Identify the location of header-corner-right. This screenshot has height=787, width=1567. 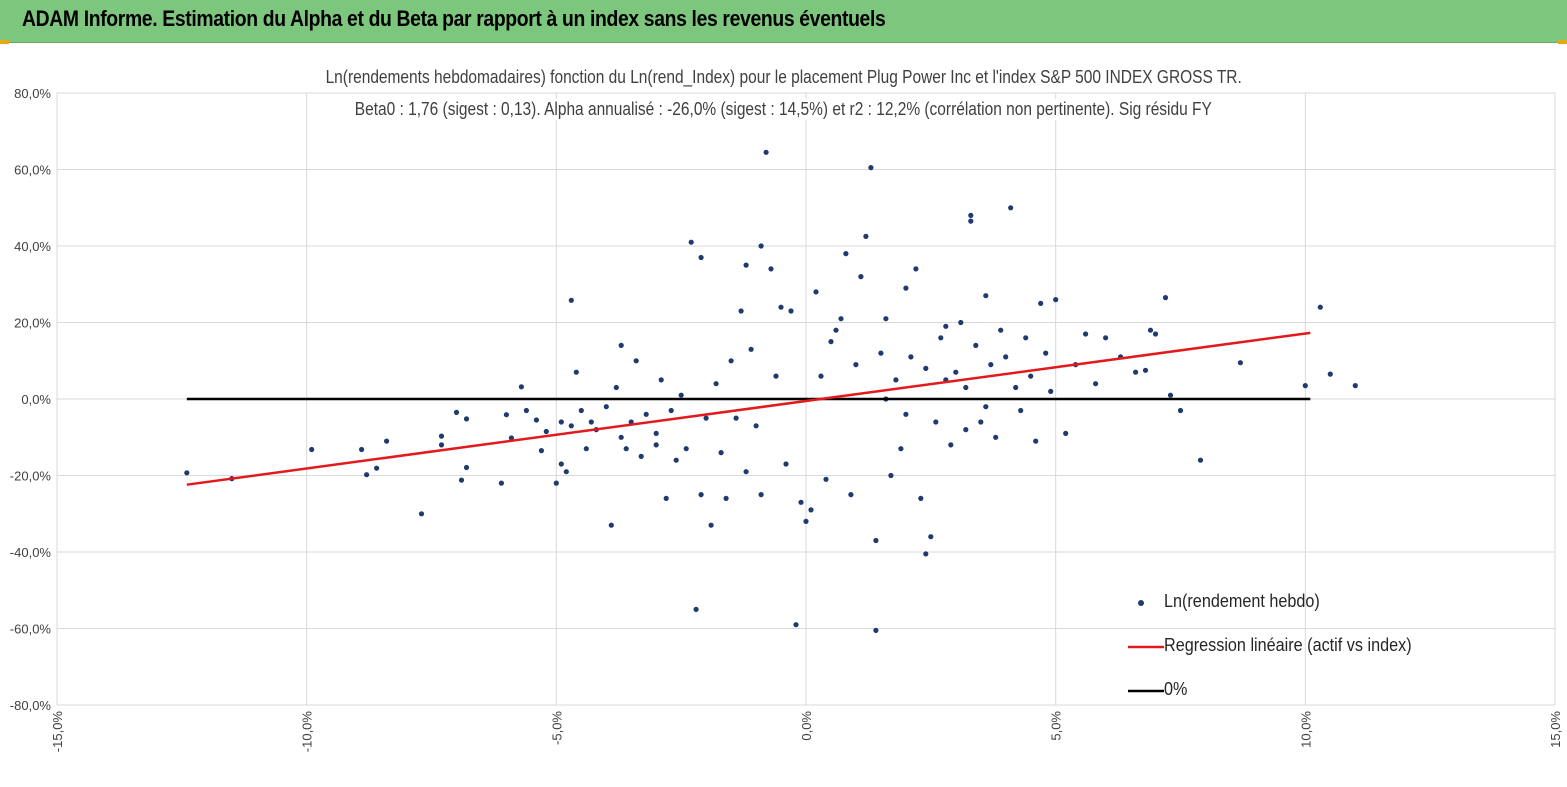
(1562, 42).